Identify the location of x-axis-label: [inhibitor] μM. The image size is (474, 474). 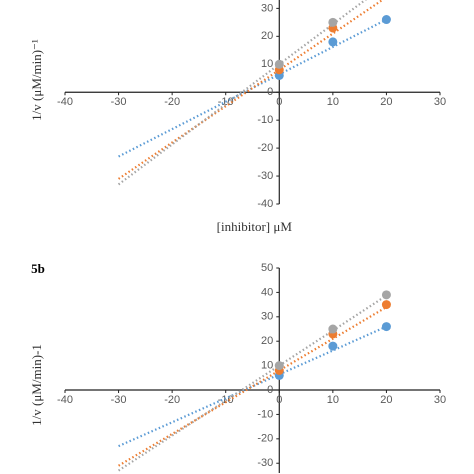
(255, 226).